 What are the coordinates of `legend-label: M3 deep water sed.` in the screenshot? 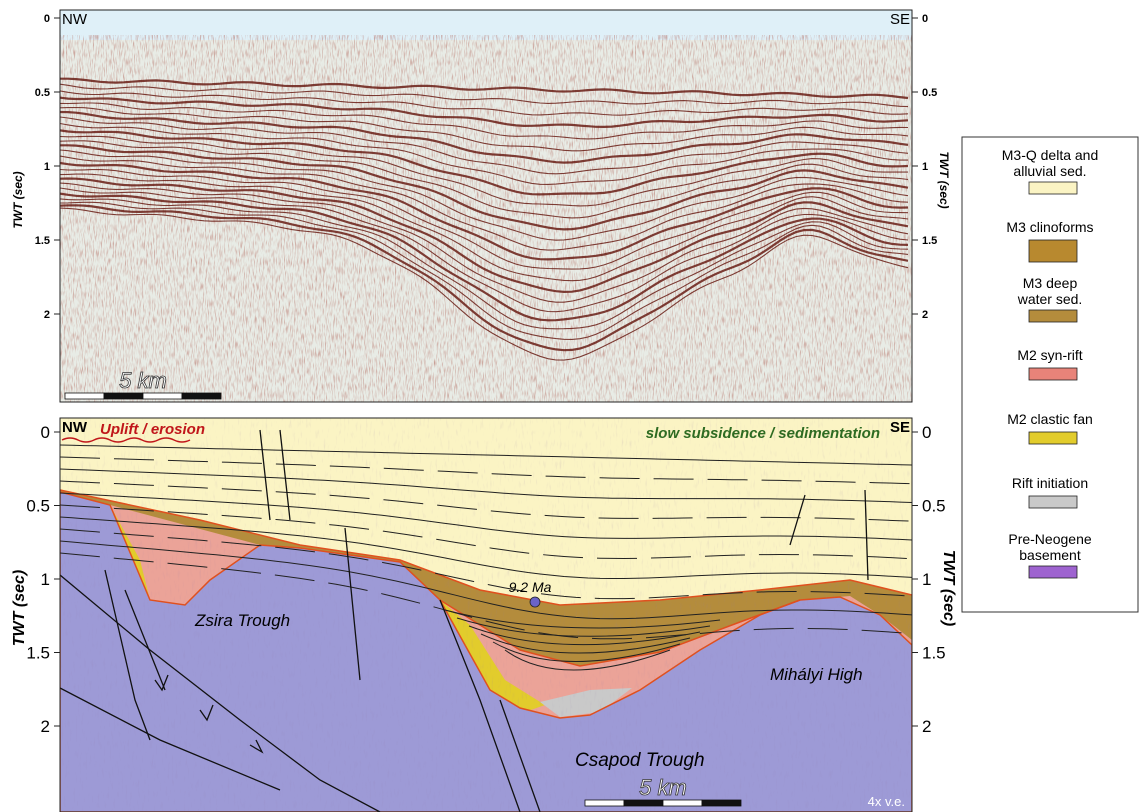 It's located at (1050, 291).